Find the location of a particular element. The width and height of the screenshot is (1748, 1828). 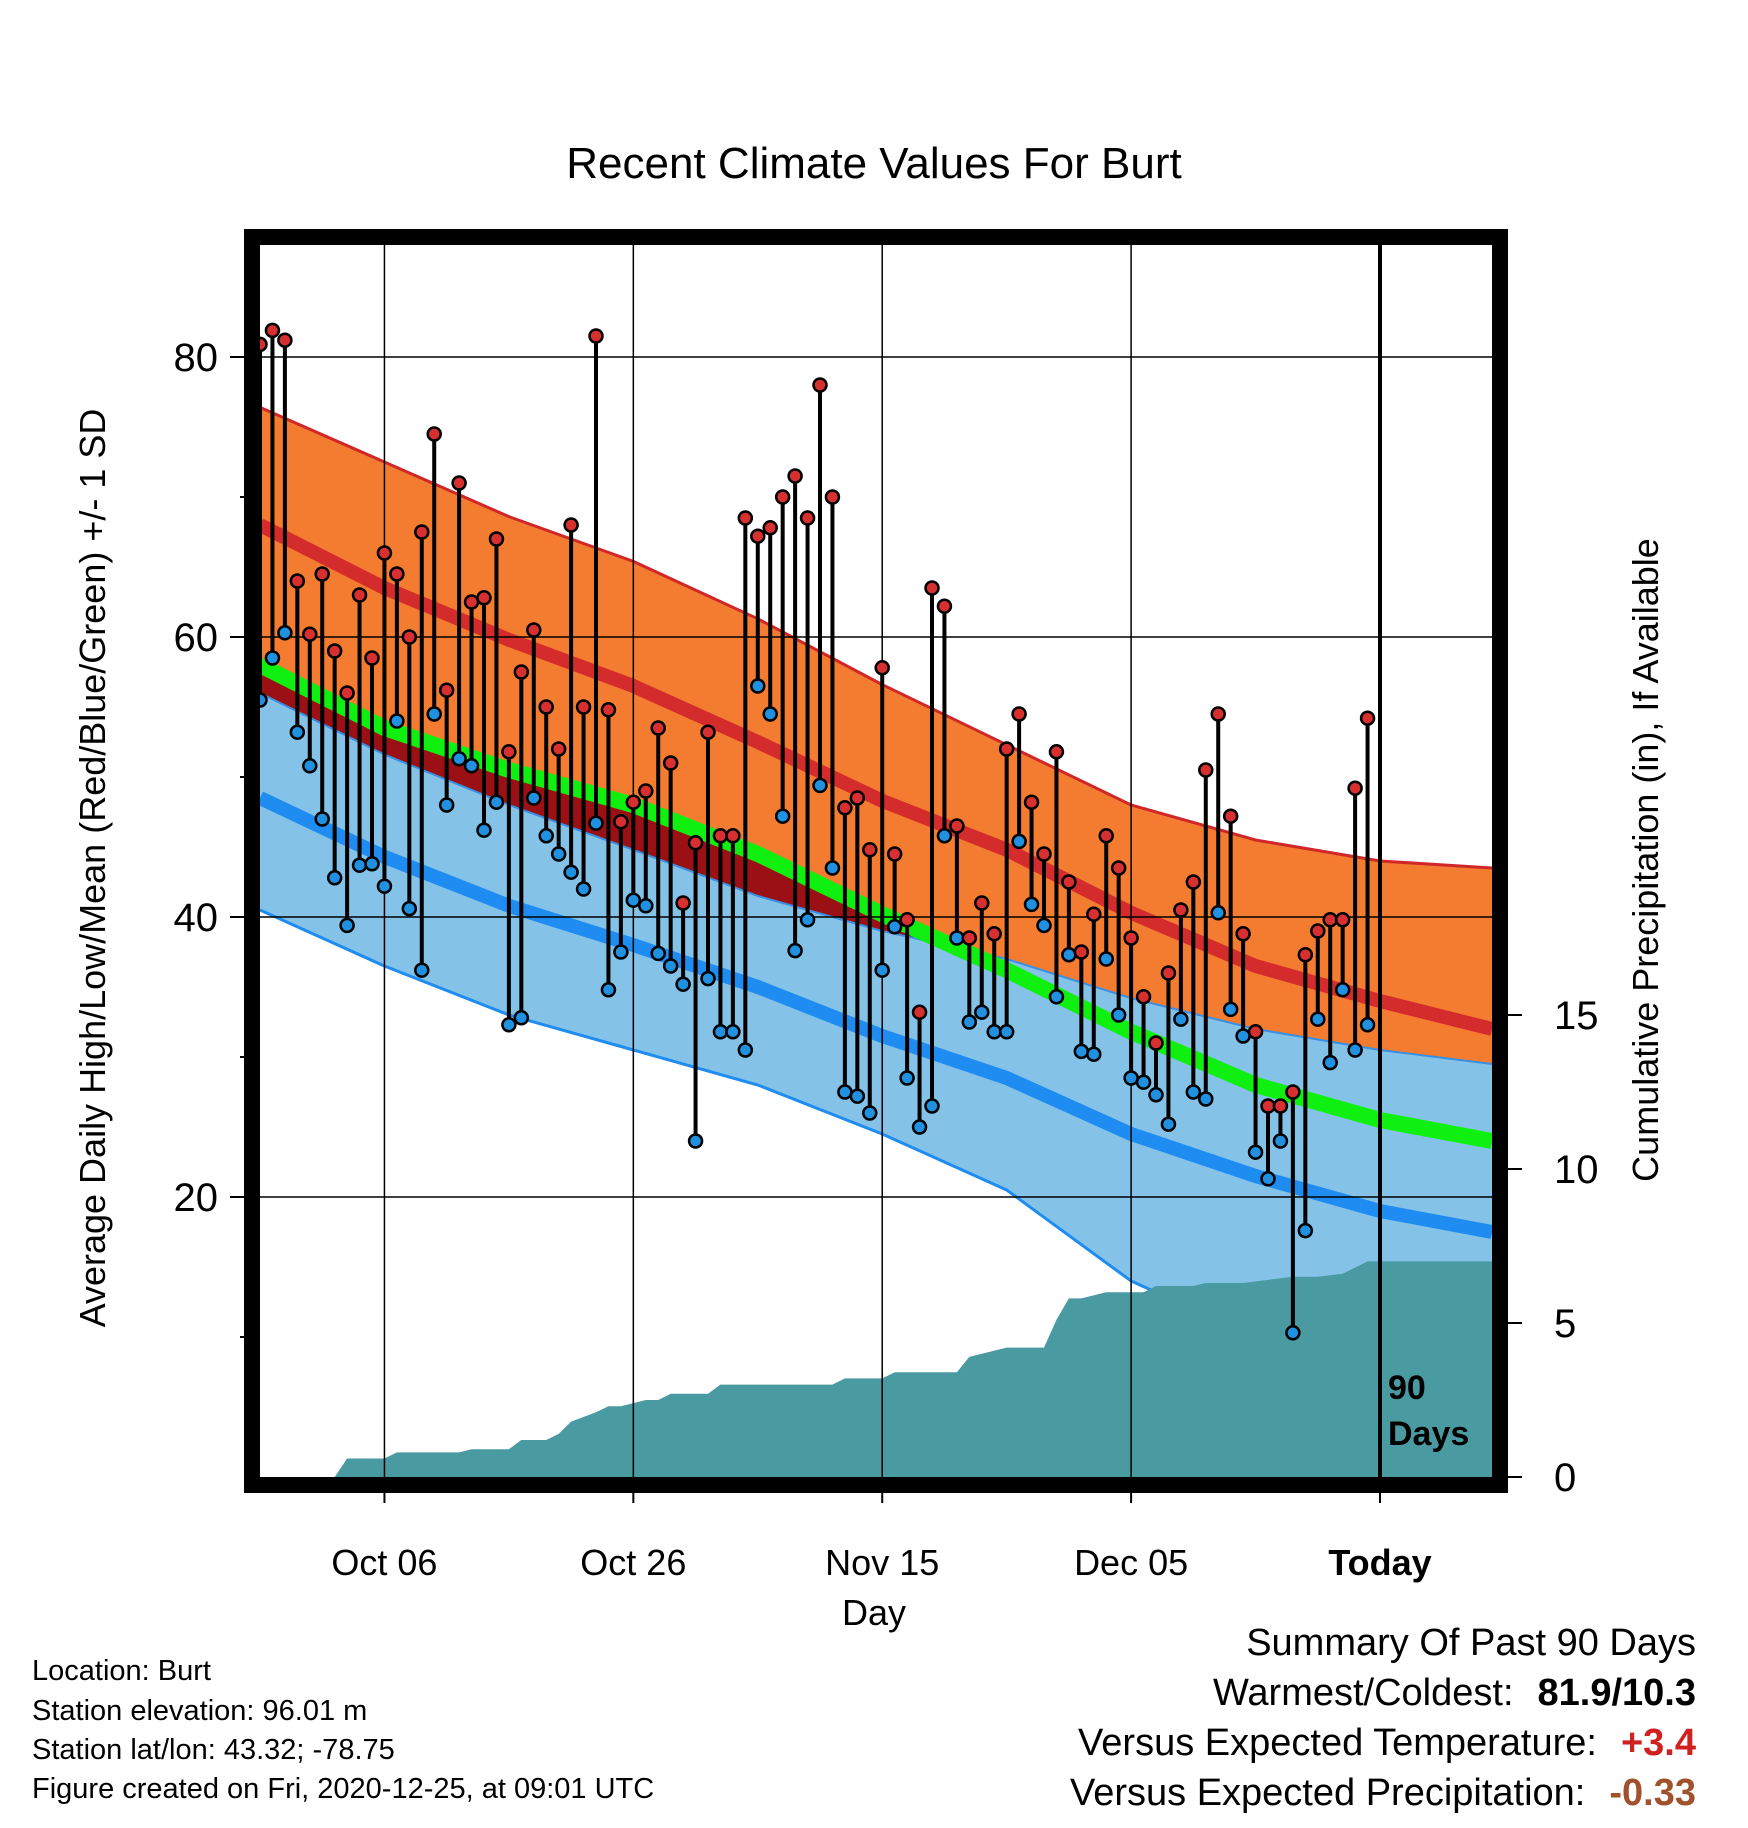

today-marker-line1: 90 is located at coordinates (1407, 1388).